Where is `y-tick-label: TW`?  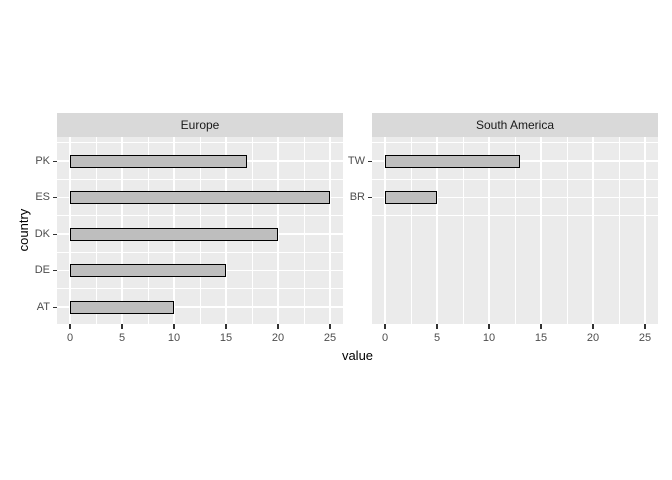 y-tick-label: TW is located at coordinates (356, 160).